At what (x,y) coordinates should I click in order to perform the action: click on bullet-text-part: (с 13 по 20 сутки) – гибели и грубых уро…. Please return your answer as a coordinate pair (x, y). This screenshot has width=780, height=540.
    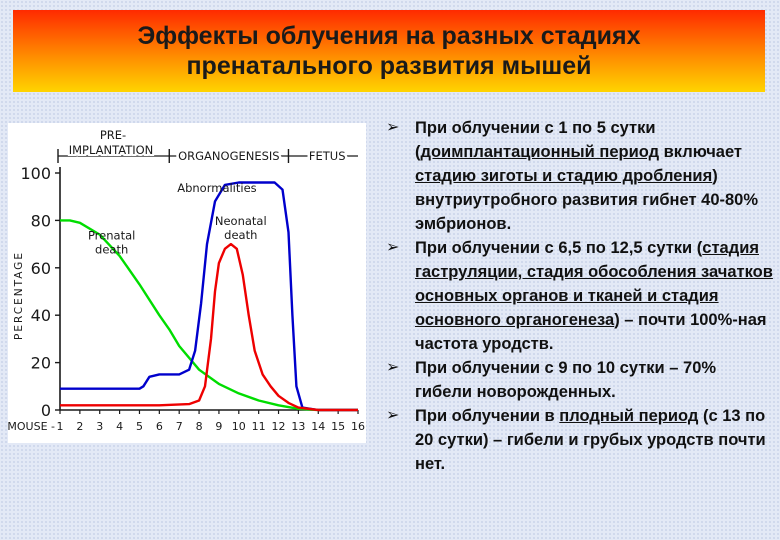
    Looking at the image, I should click on (590, 440).